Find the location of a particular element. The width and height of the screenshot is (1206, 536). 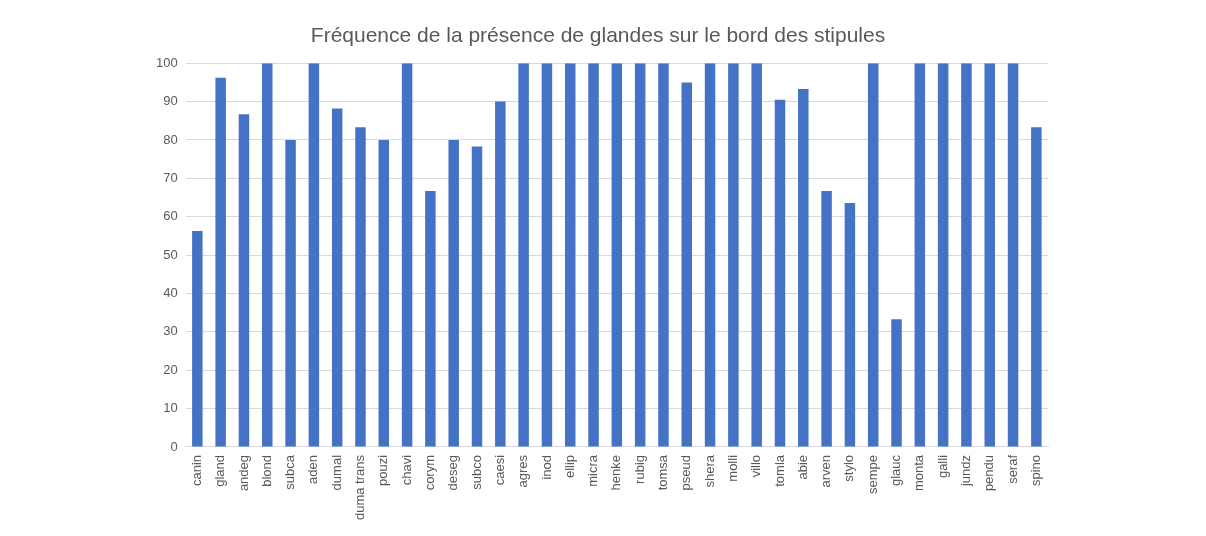

x-tick-label: gland is located at coordinates (220, 470).